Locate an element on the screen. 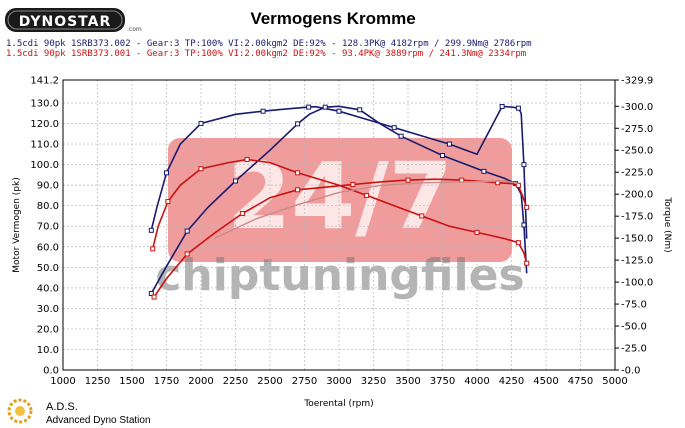  y-tick-label: 0.0 is located at coordinates (51, 371).